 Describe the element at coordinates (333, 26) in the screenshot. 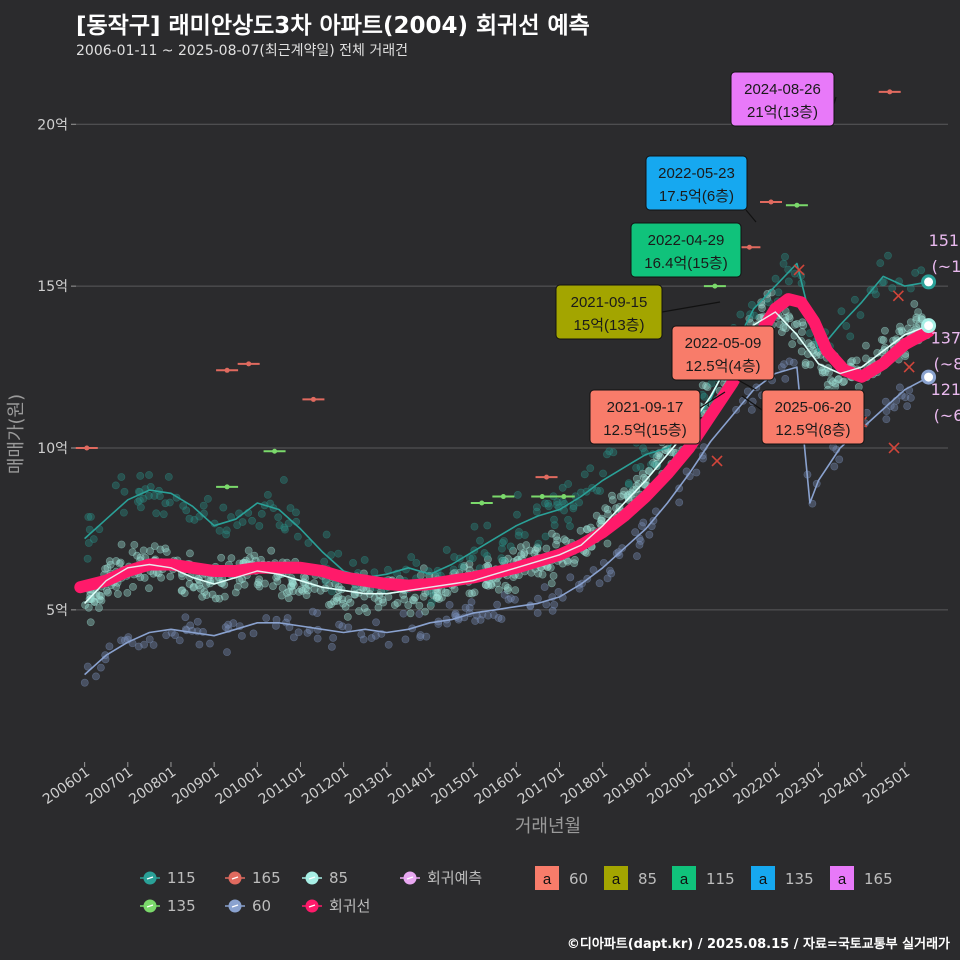

I see `chart-title: [동작구] 래미안상도3차 아파트(2004) 회귀선 예측` at that location.